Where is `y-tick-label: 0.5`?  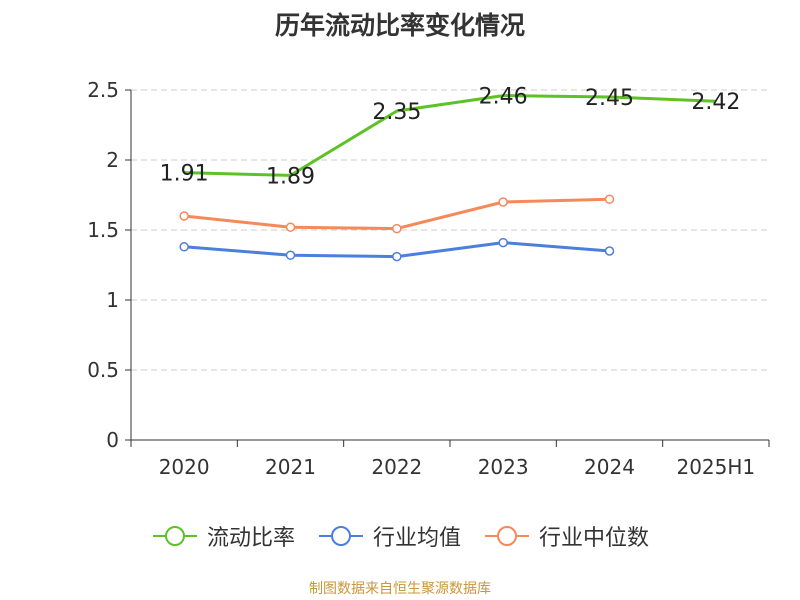
y-tick-label: 0.5 is located at coordinates (103, 370).